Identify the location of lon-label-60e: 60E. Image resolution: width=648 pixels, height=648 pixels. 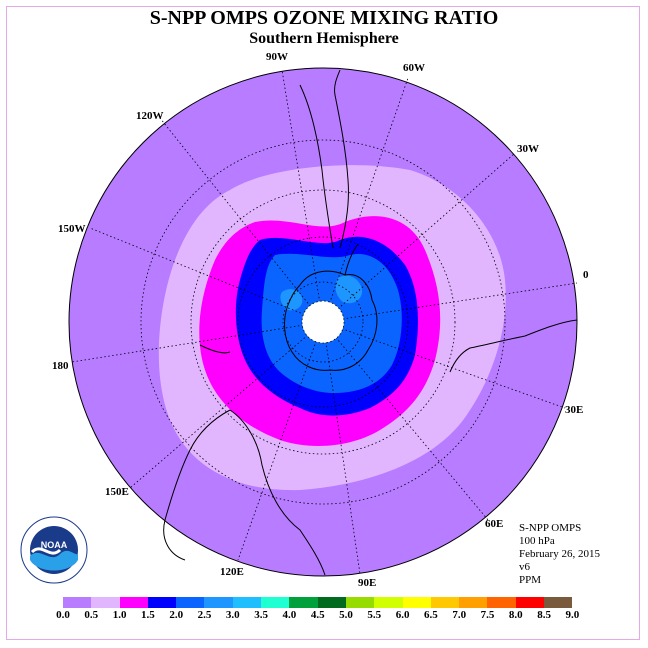
(494, 524).